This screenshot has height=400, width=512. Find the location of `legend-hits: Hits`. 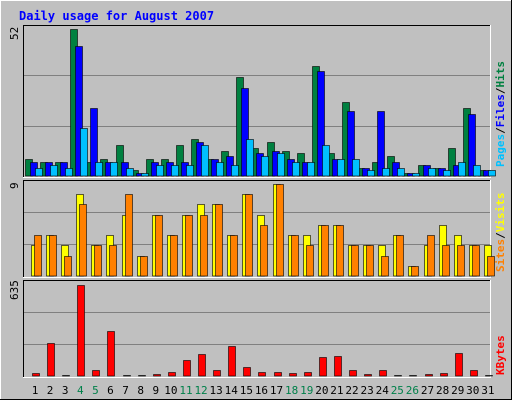

legend-hits: Hits is located at coordinates (500, 74).